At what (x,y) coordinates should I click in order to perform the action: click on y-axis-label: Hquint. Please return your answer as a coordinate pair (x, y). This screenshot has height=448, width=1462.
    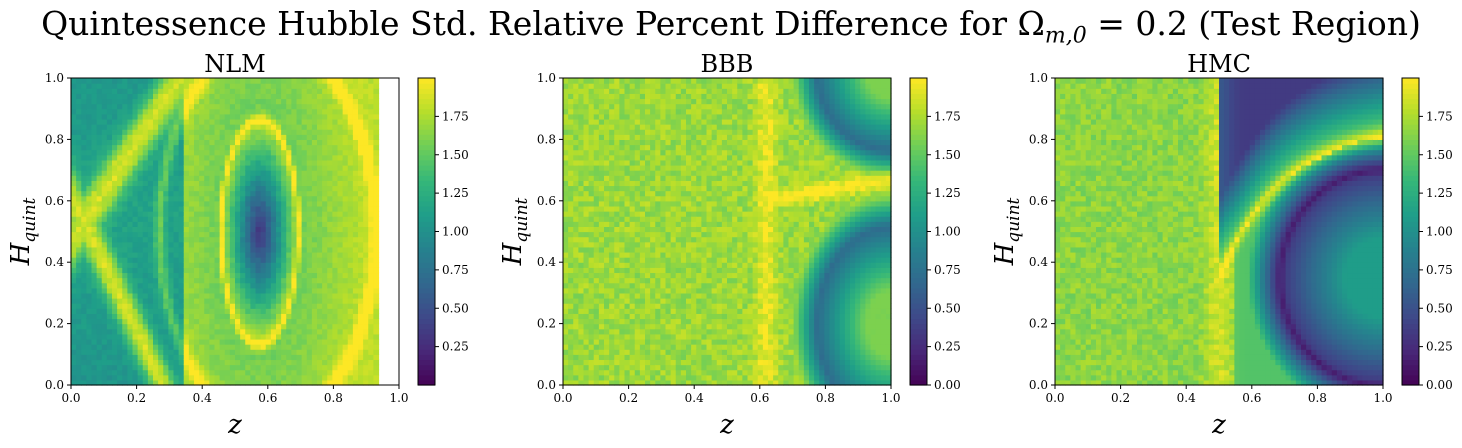
    Looking at the image, I should click on (23, 231).